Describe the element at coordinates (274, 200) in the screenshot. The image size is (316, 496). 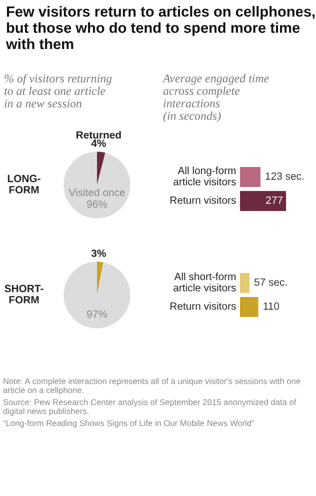
I see `data-label: 277` at that location.